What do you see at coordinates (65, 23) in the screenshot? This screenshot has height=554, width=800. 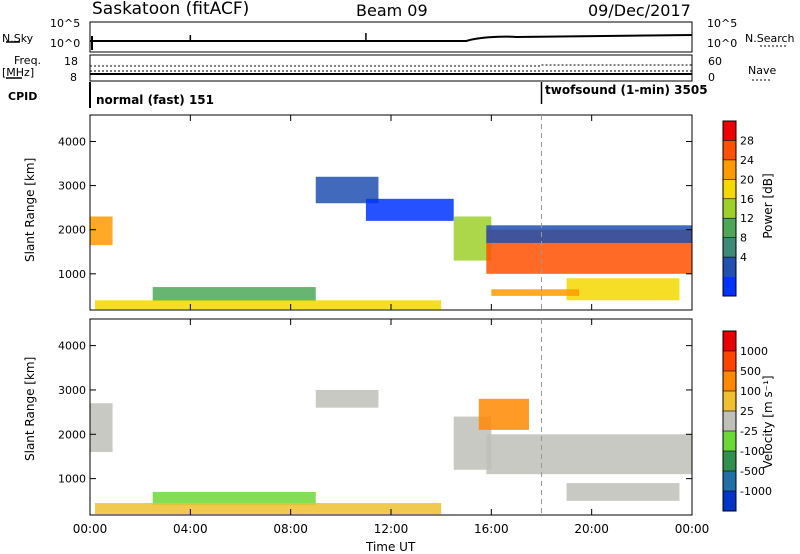 I see `nsky-tick-high: 10^5` at bounding box center [65, 23].